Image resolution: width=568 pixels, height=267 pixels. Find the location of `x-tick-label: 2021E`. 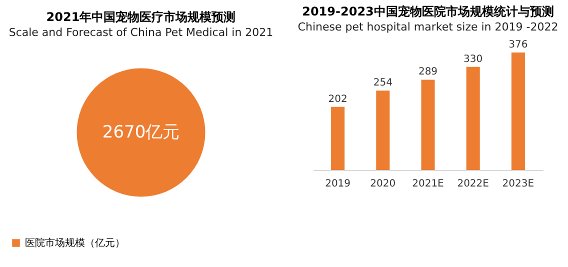

x-tick-label: 2021E is located at coordinates (428, 184).